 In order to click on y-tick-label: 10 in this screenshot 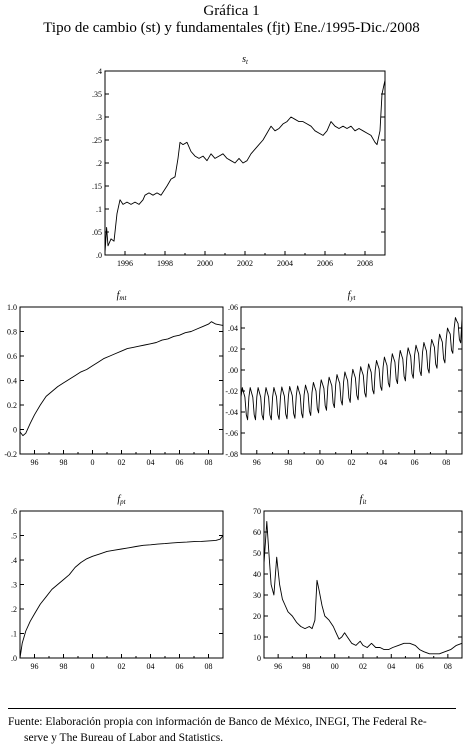, I will do `click(257, 637)`.